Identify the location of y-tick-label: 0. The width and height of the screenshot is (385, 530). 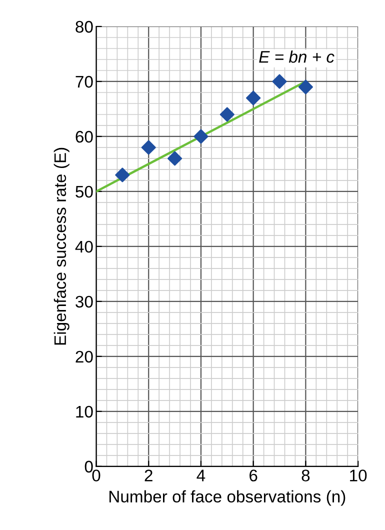
(88, 466).